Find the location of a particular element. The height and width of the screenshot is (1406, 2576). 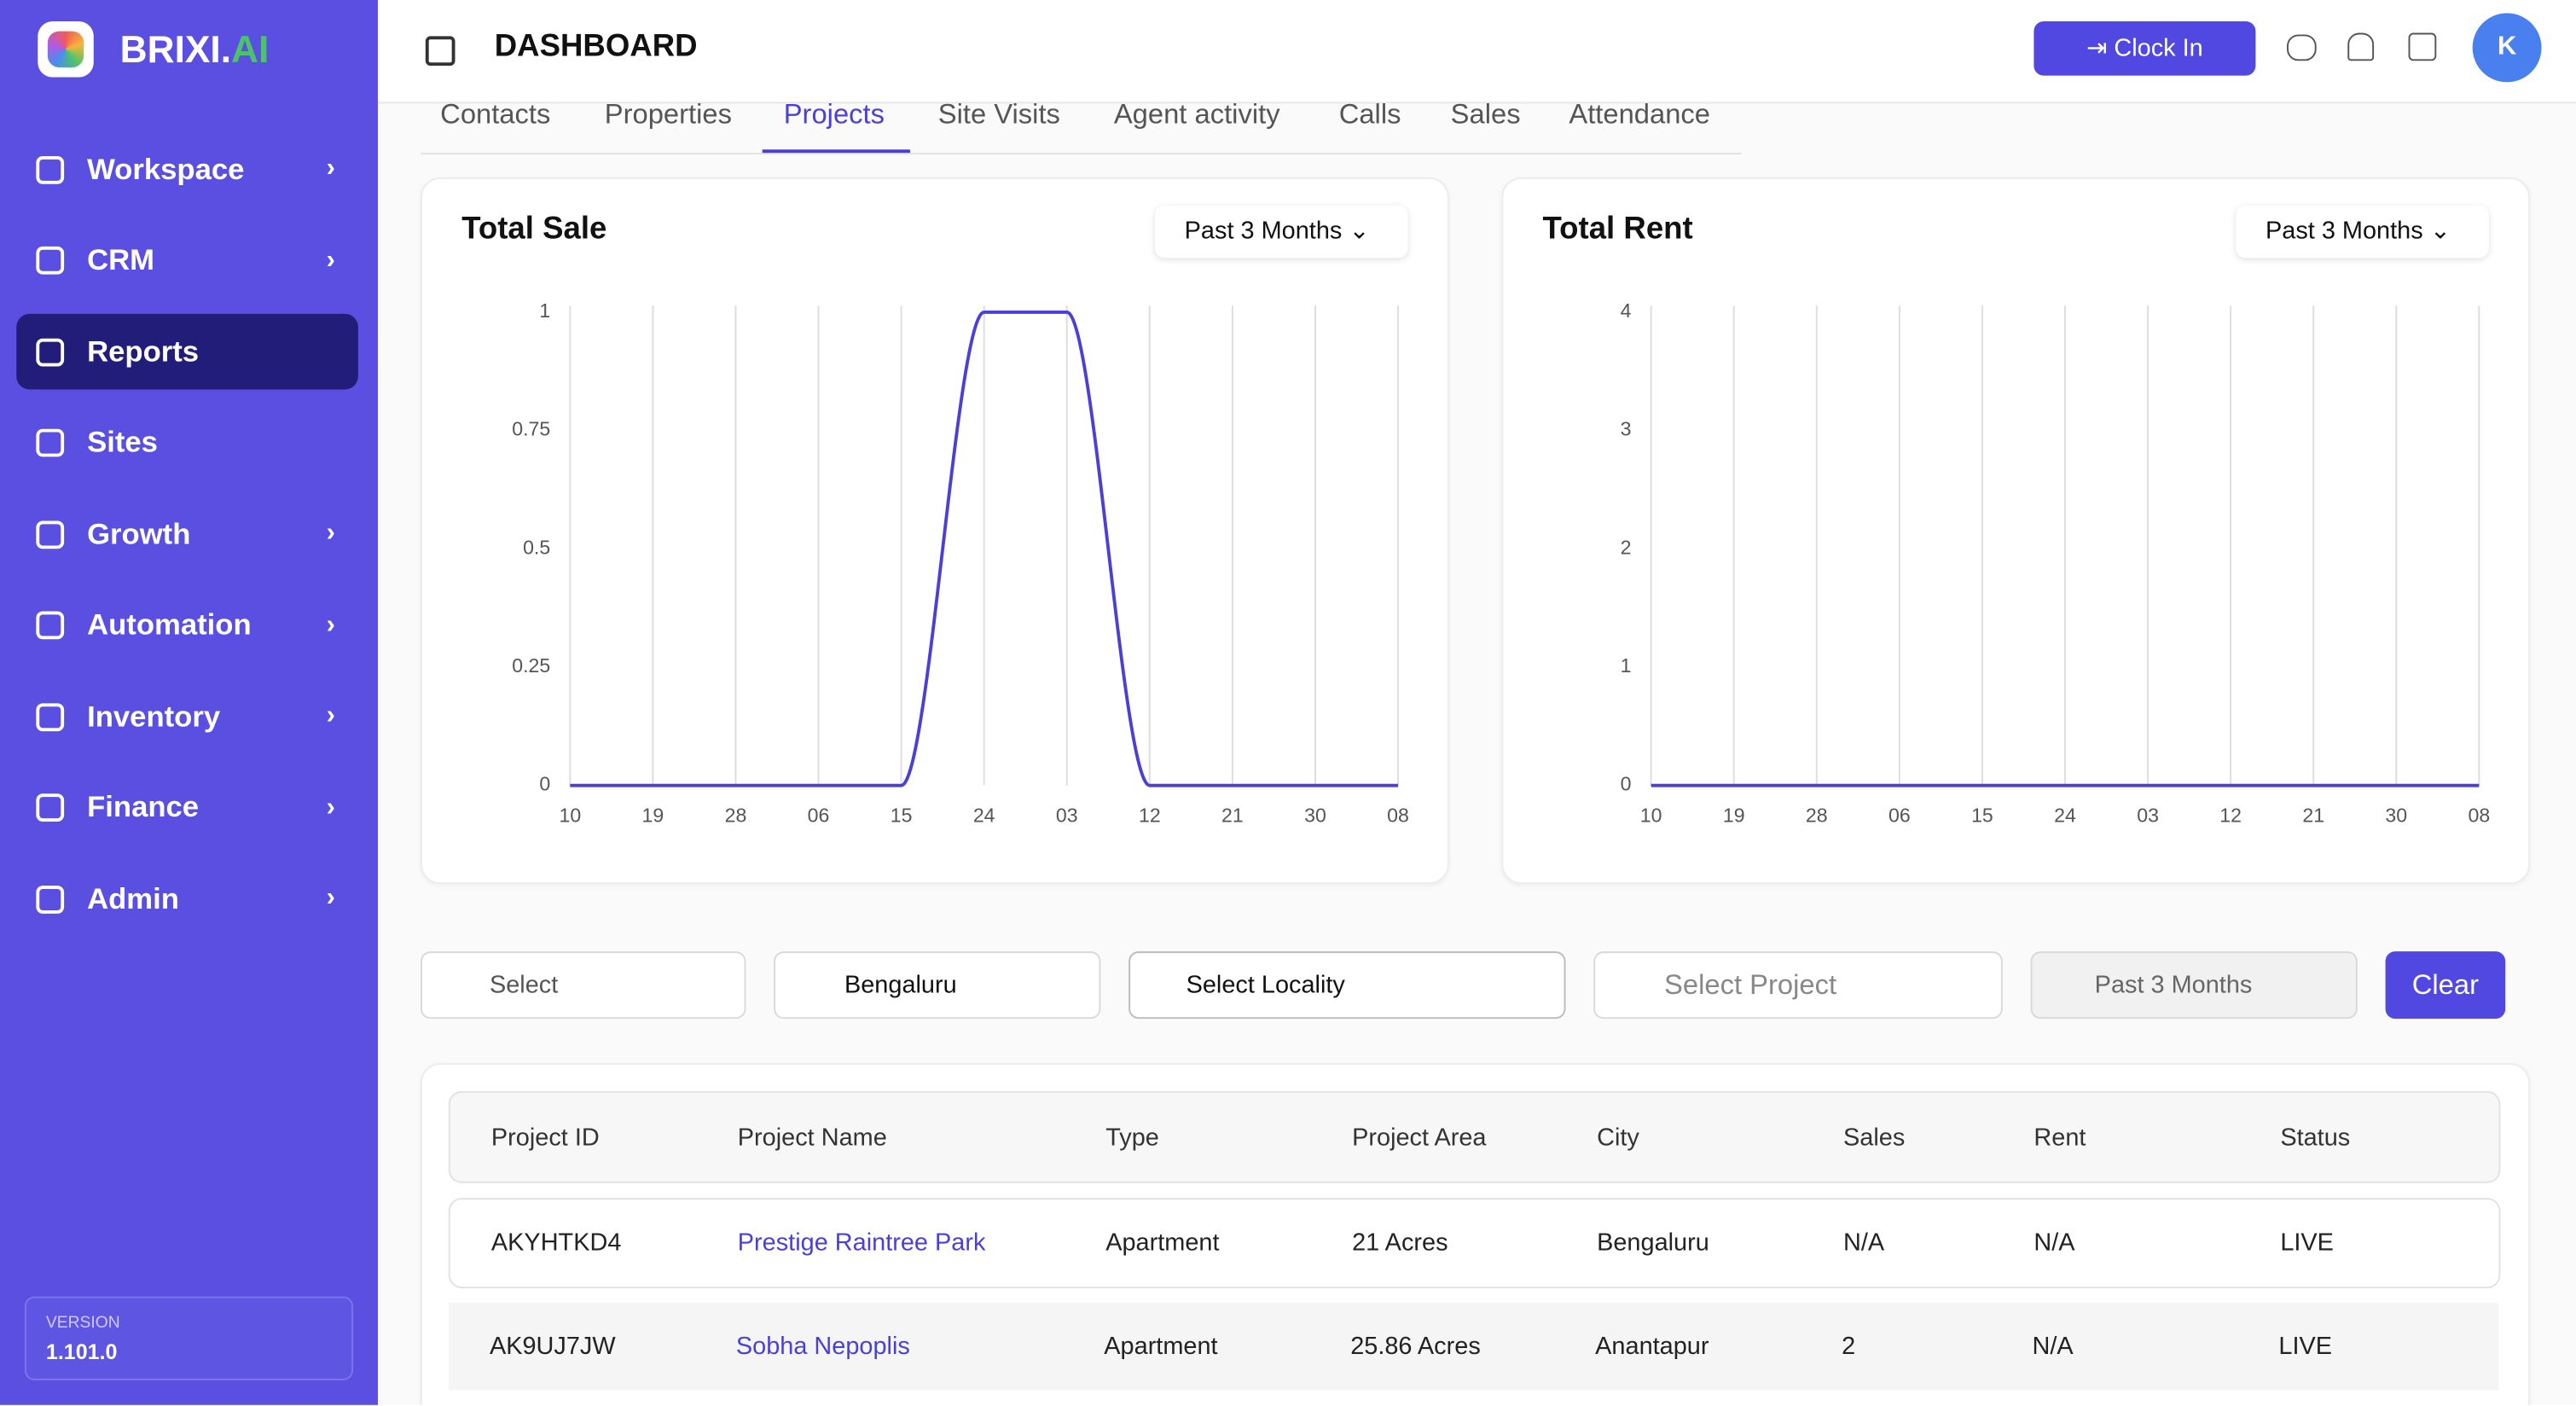

tab: Attendance is located at coordinates (1640, 114).